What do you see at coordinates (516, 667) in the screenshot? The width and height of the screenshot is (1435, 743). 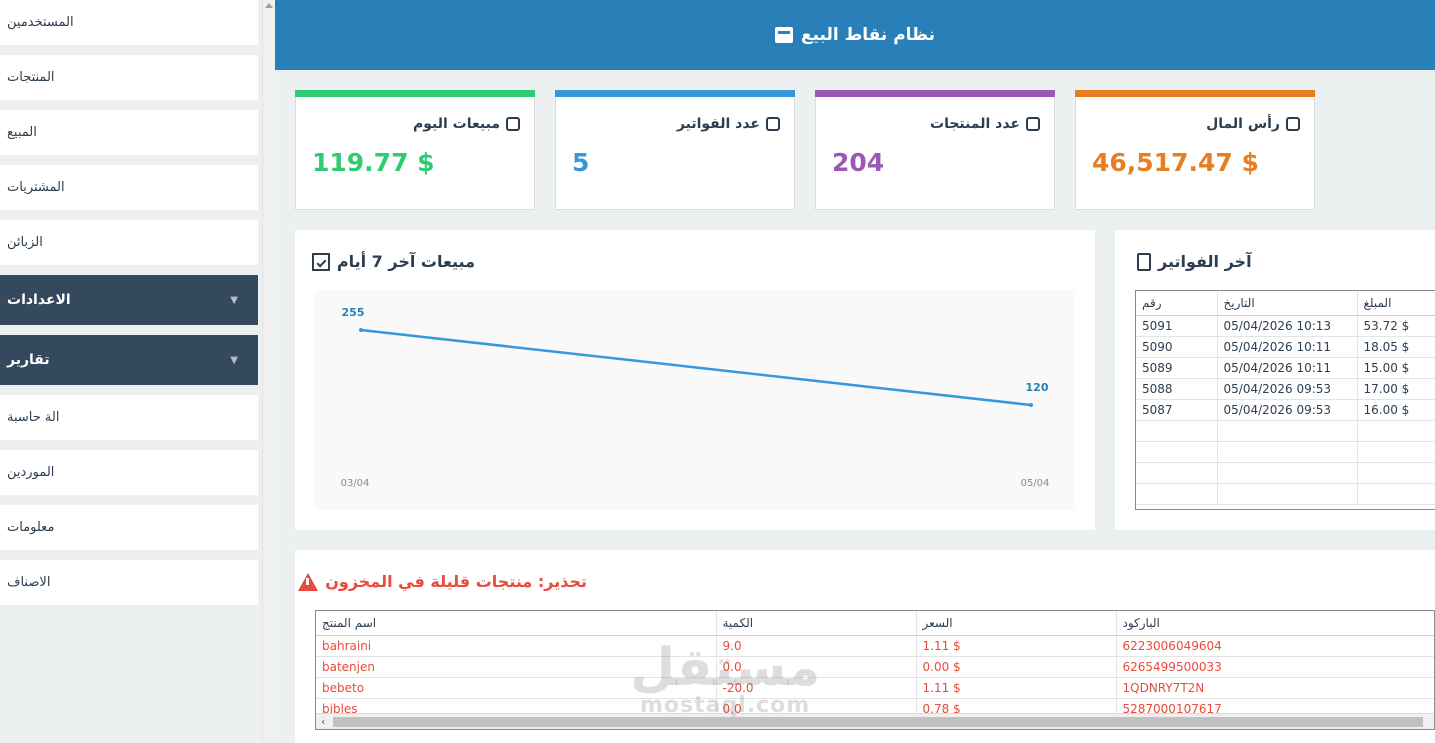 I see `cell-product-name: batenjen` at bounding box center [516, 667].